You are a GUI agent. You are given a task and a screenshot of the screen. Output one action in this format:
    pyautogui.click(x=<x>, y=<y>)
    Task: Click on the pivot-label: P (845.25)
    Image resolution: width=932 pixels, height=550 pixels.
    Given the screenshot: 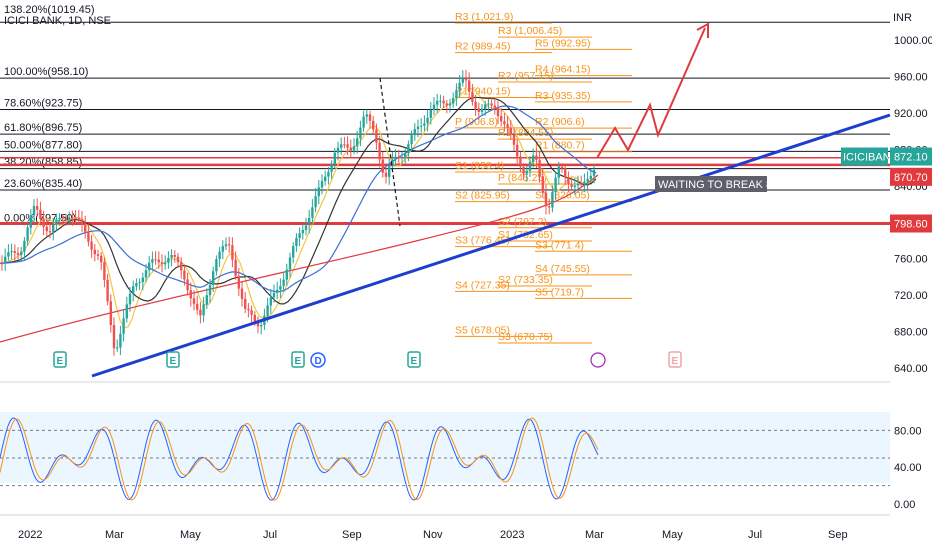 What is the action you would take?
    pyautogui.click(x=522, y=178)
    